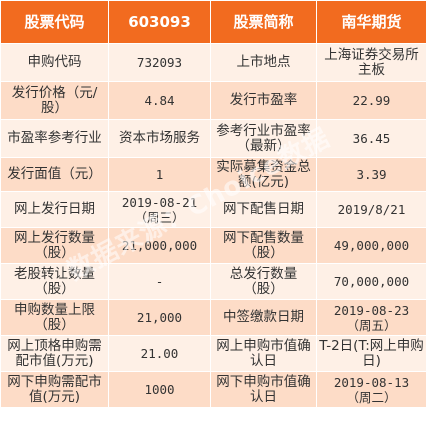 The height and width of the screenshot is (426, 426). What do you see at coordinates (371, 209) in the screenshot?
I see `row-value: 2019/8/21` at bounding box center [371, 209].